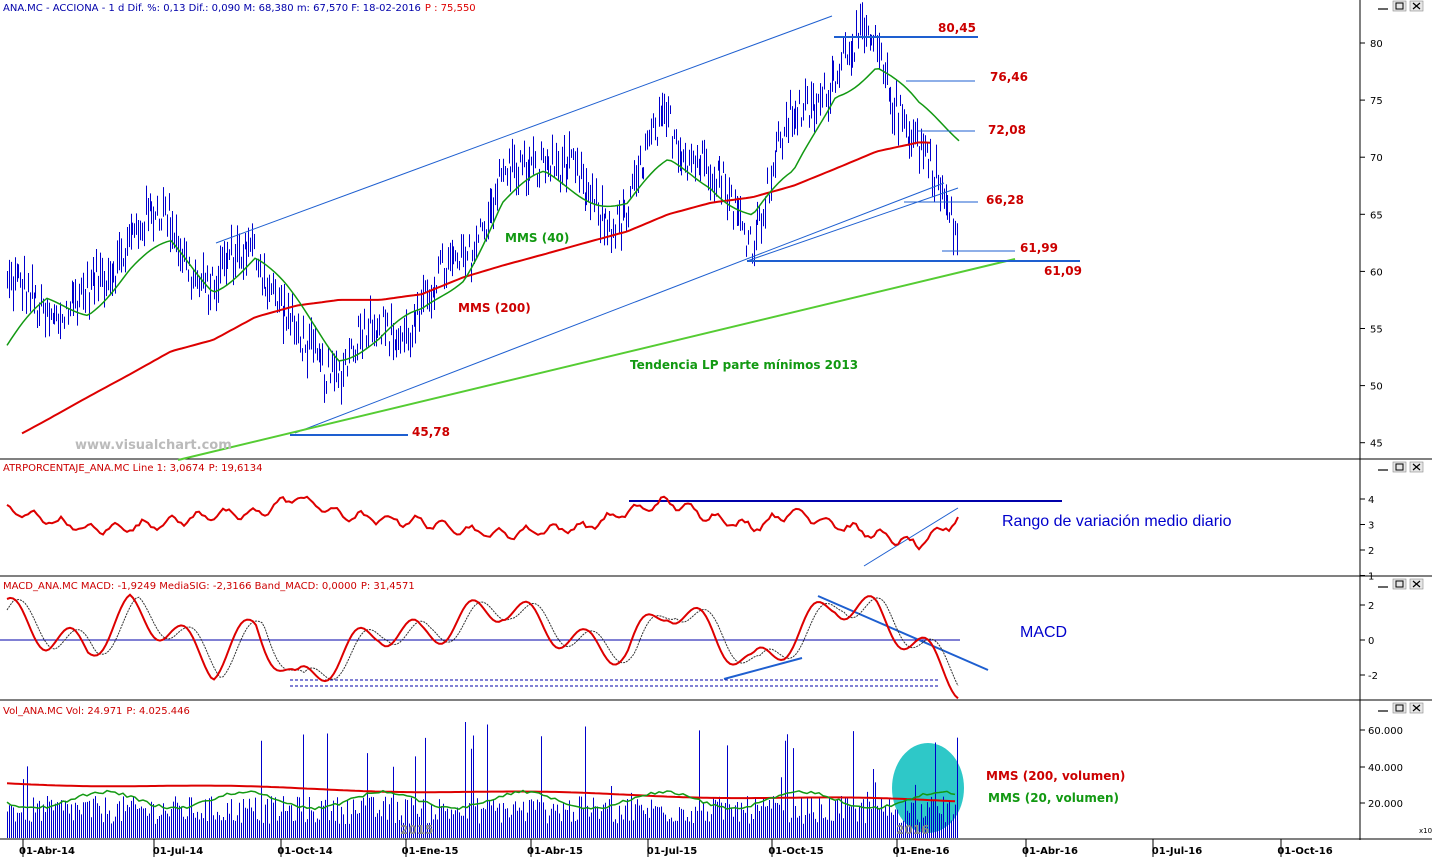 The image size is (1432, 857). What do you see at coordinates (304, 851) in the screenshot?
I see `x-tick-label: 01-Oct-14` at bounding box center [304, 851].